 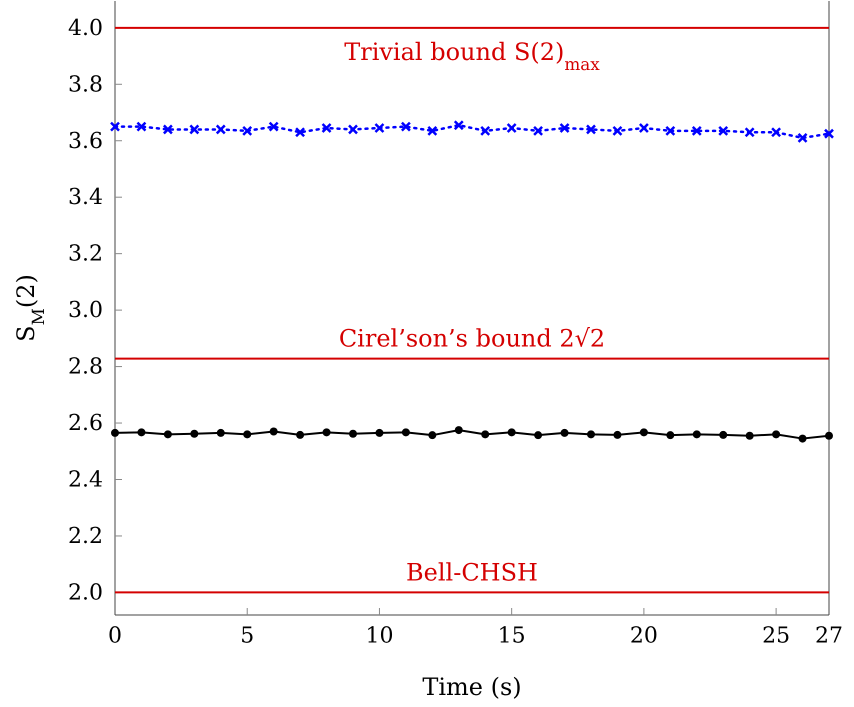 What do you see at coordinates (829, 636) in the screenshot?
I see `x-tick-label: 27` at bounding box center [829, 636].